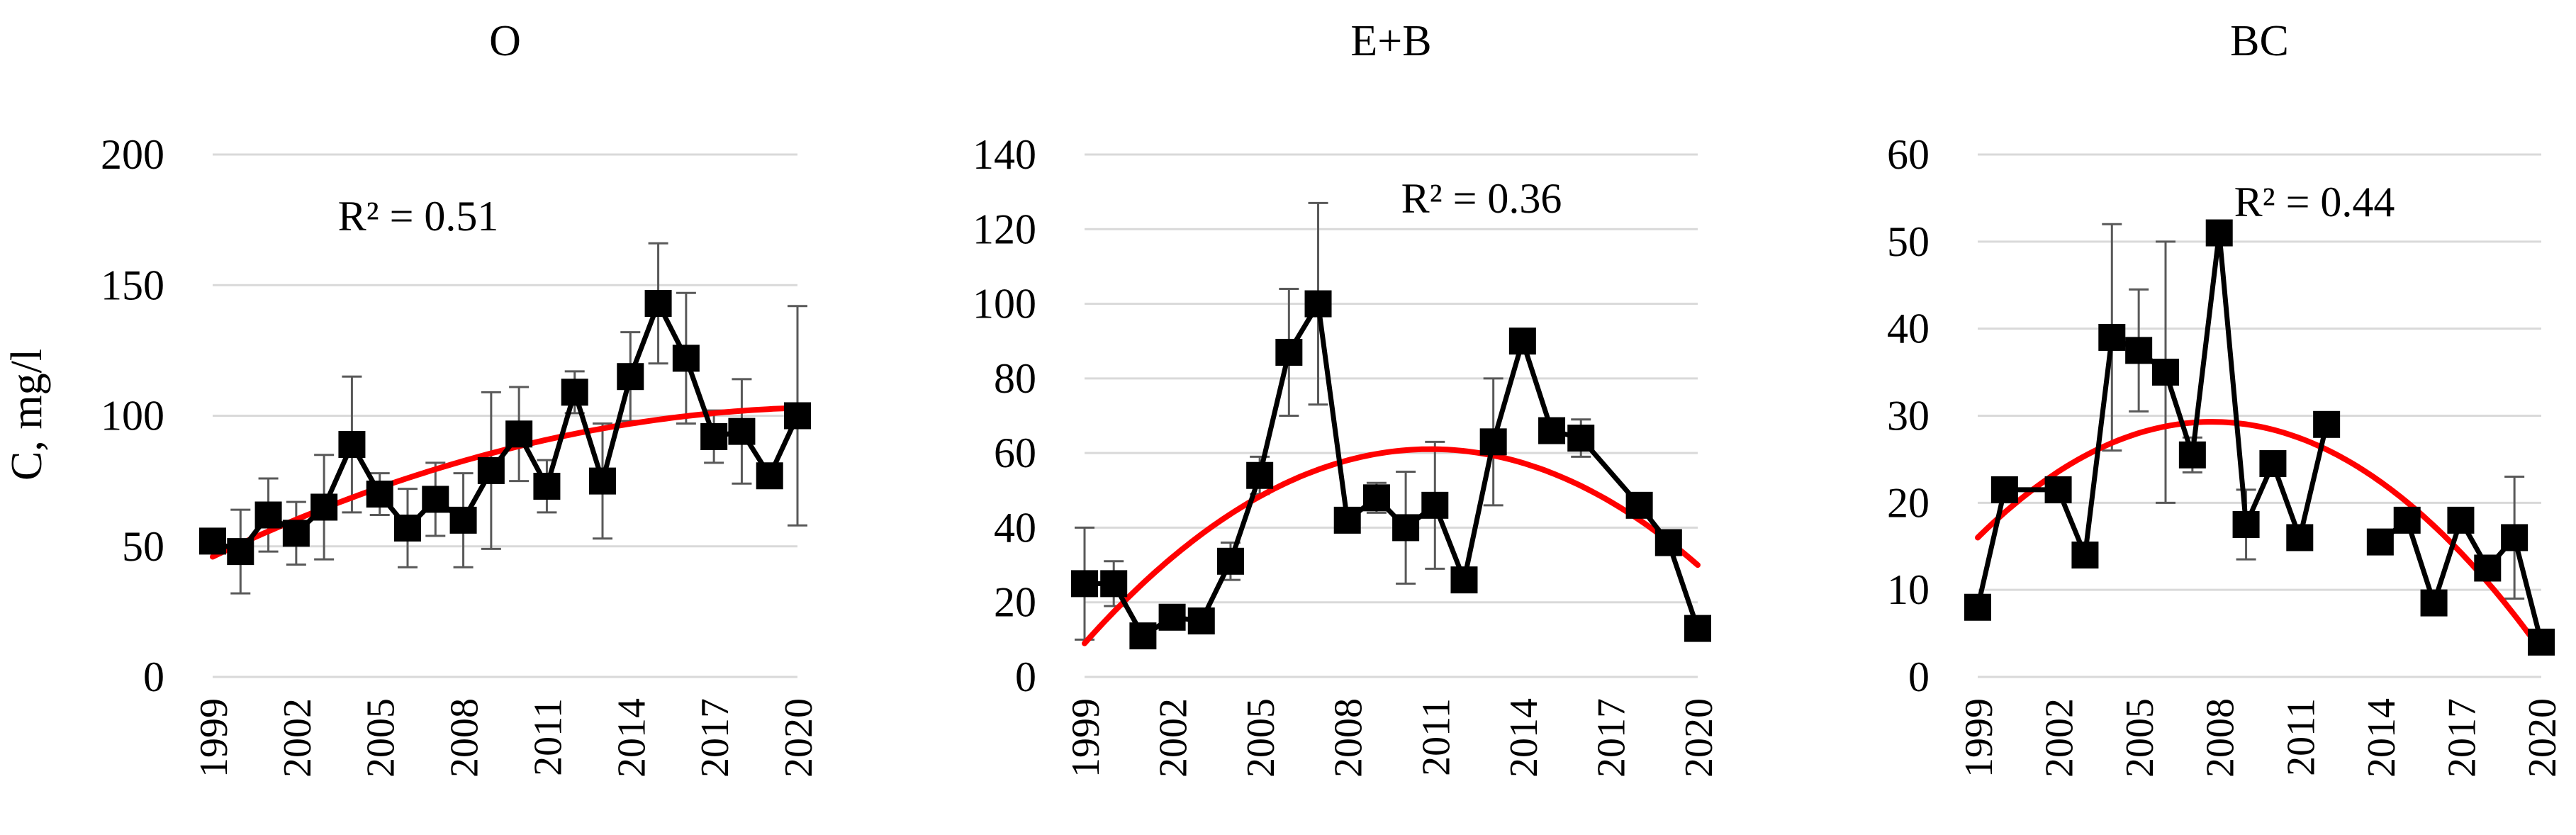 The image size is (2576, 835). I want to click on panel-title: E+B, so click(1391, 41).